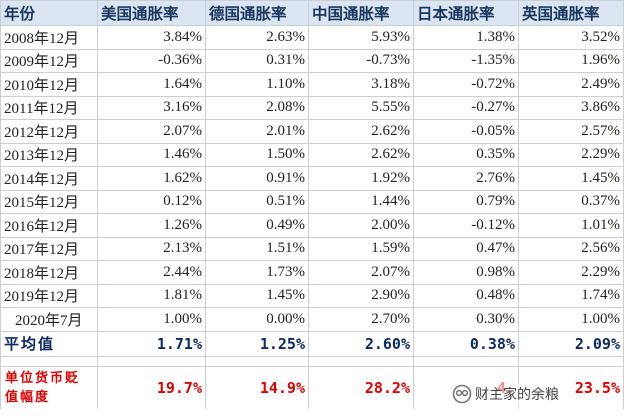 Image resolution: width=625 pixels, height=420 pixels. I want to click on row-value: -0.27%, so click(466, 107).